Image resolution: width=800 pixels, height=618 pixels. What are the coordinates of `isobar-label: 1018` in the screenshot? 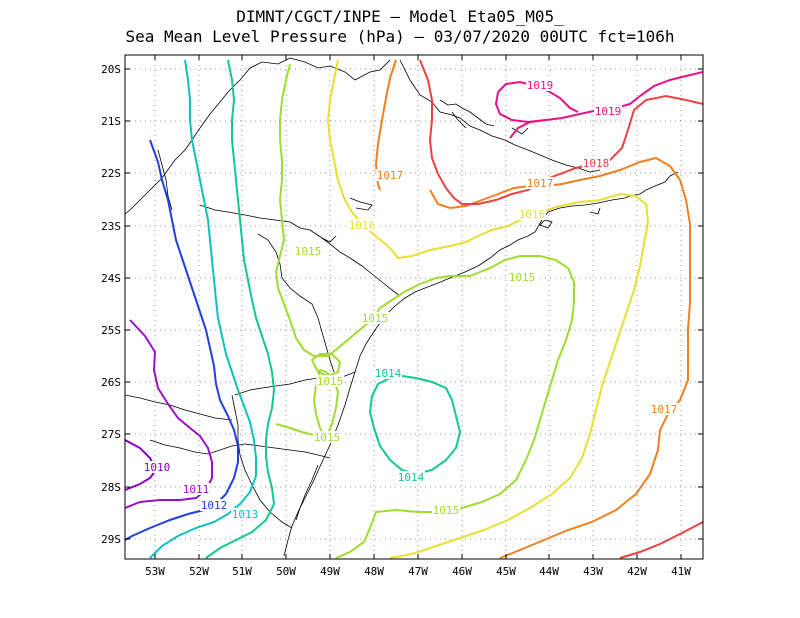 It's located at (596, 163).